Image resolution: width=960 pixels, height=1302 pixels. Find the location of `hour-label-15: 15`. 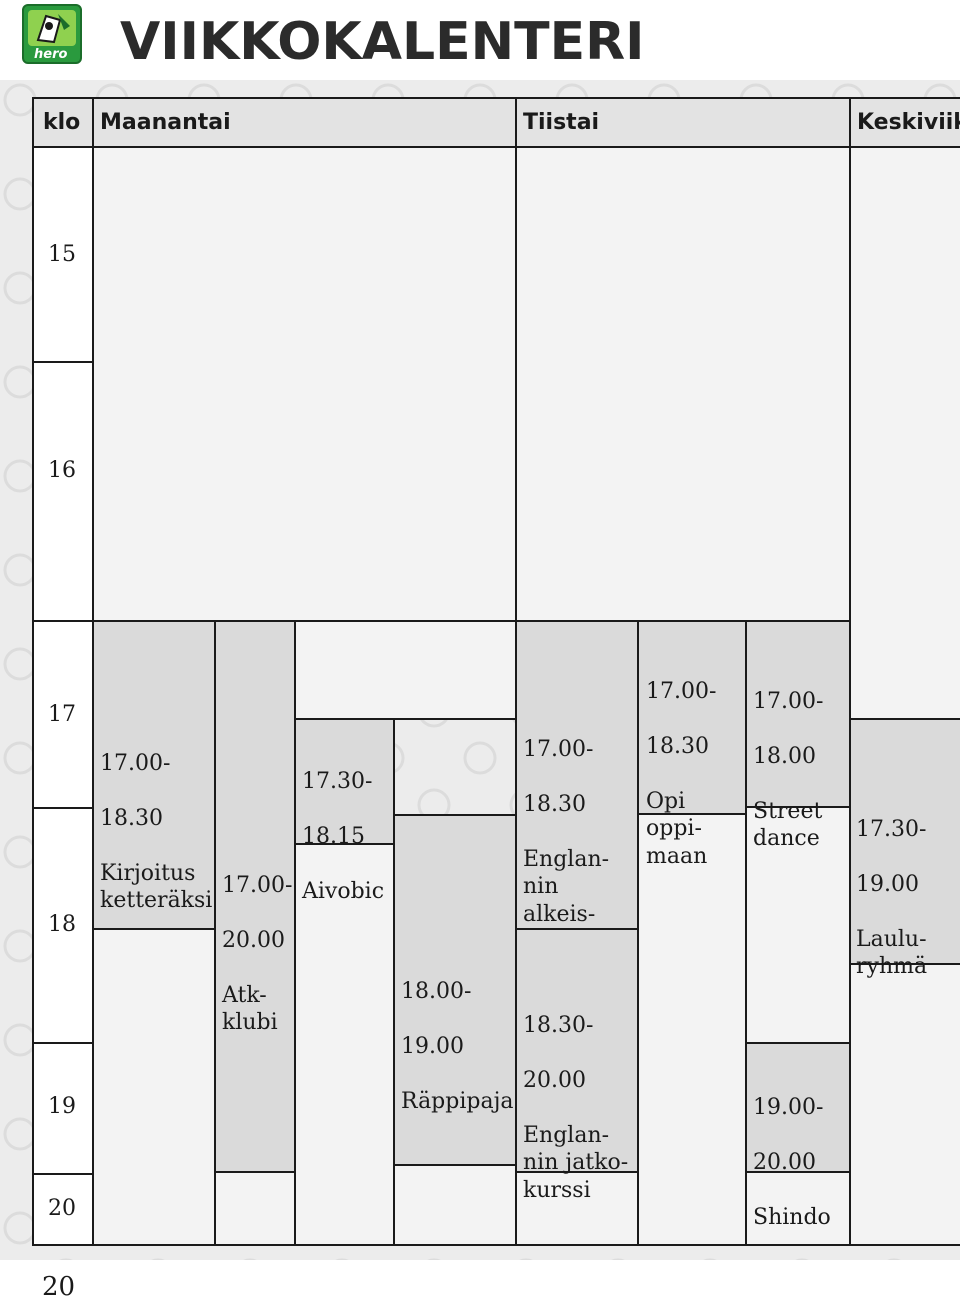

hour-label-15: 15 is located at coordinates (62, 254).